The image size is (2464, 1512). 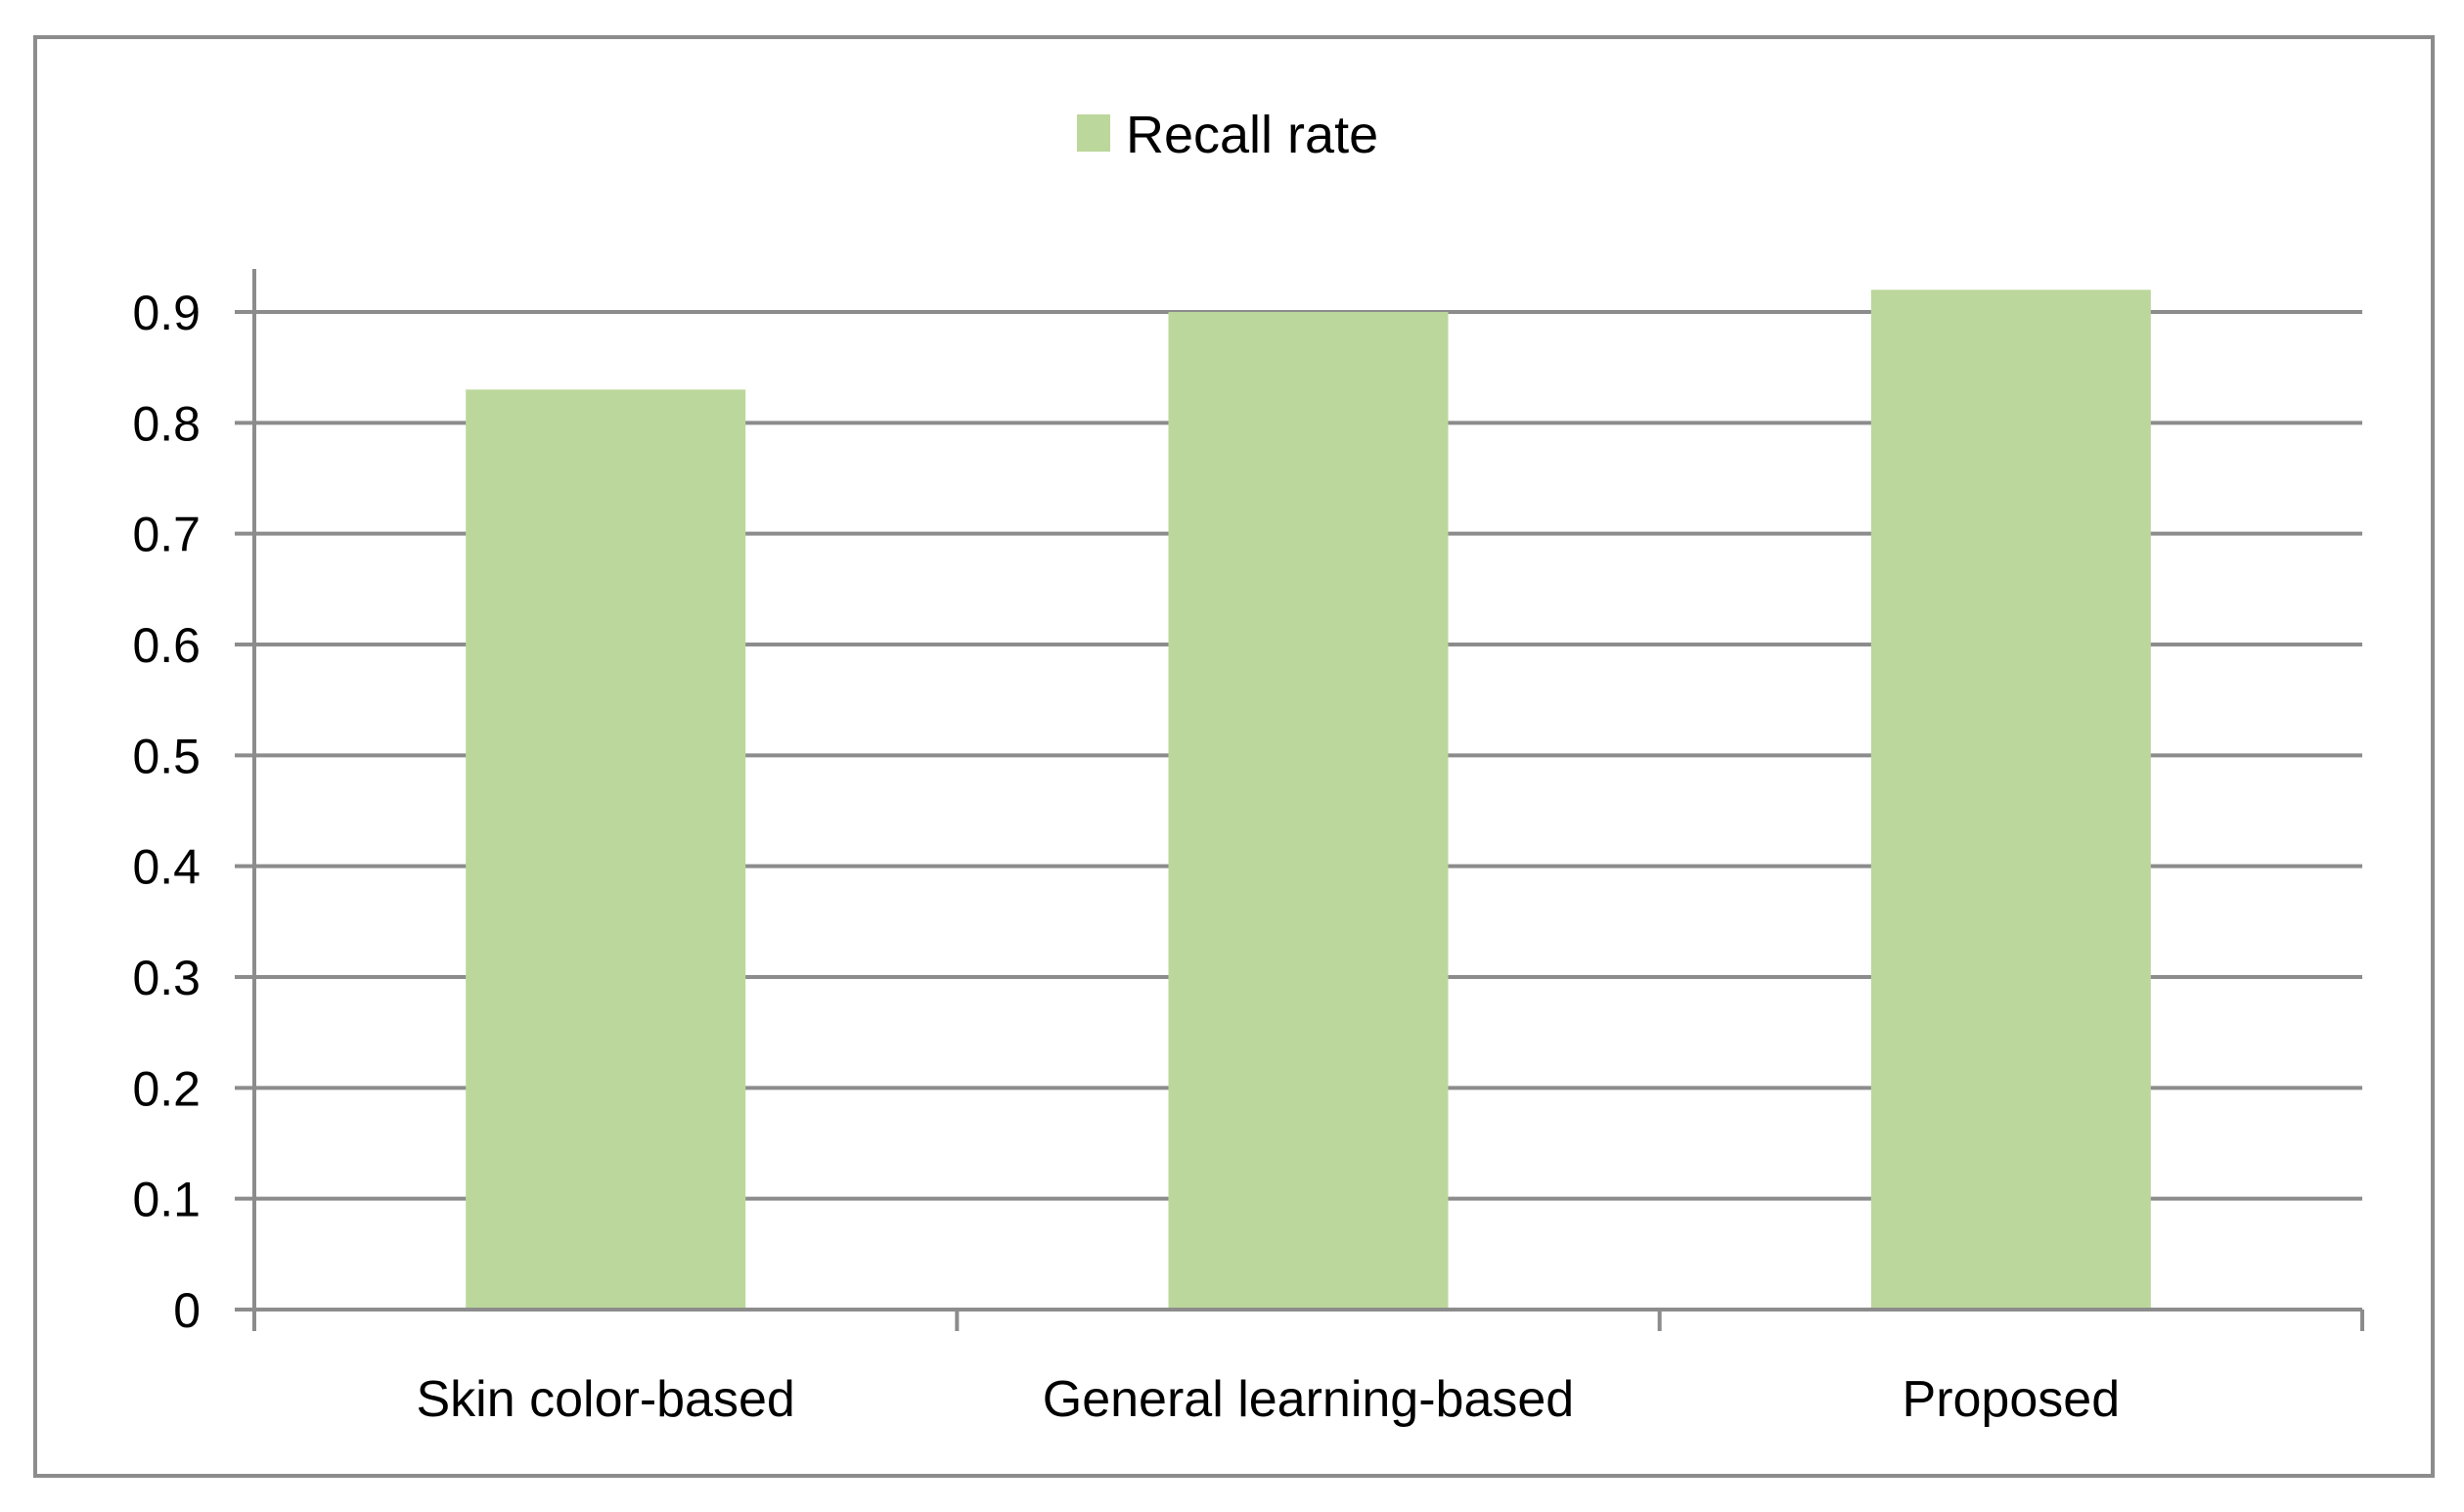 What do you see at coordinates (166, 756) in the screenshot?
I see `y-tick-label: 0.5` at bounding box center [166, 756].